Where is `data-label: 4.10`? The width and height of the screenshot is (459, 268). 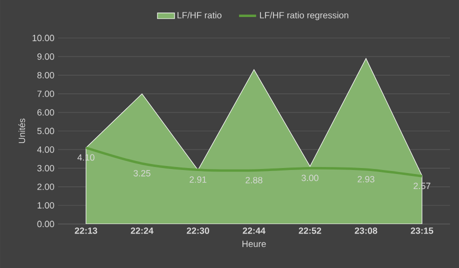
data-label: 4.10 is located at coordinates (85, 157).